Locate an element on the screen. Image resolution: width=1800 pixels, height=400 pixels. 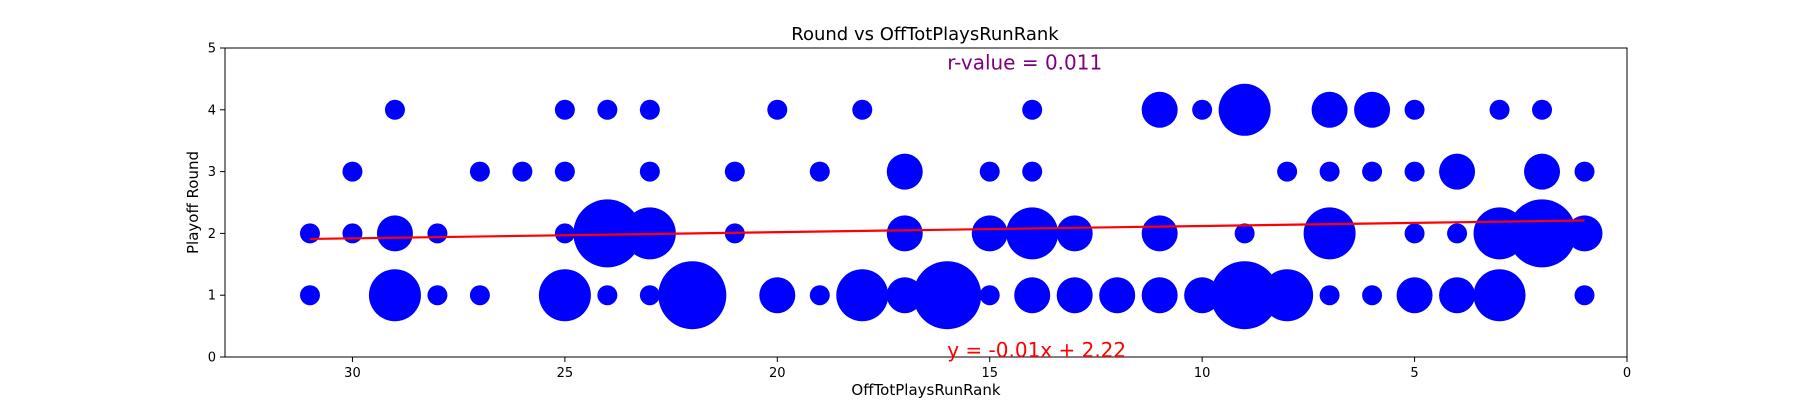
x-tick-label: 30 is located at coordinates (352, 373).